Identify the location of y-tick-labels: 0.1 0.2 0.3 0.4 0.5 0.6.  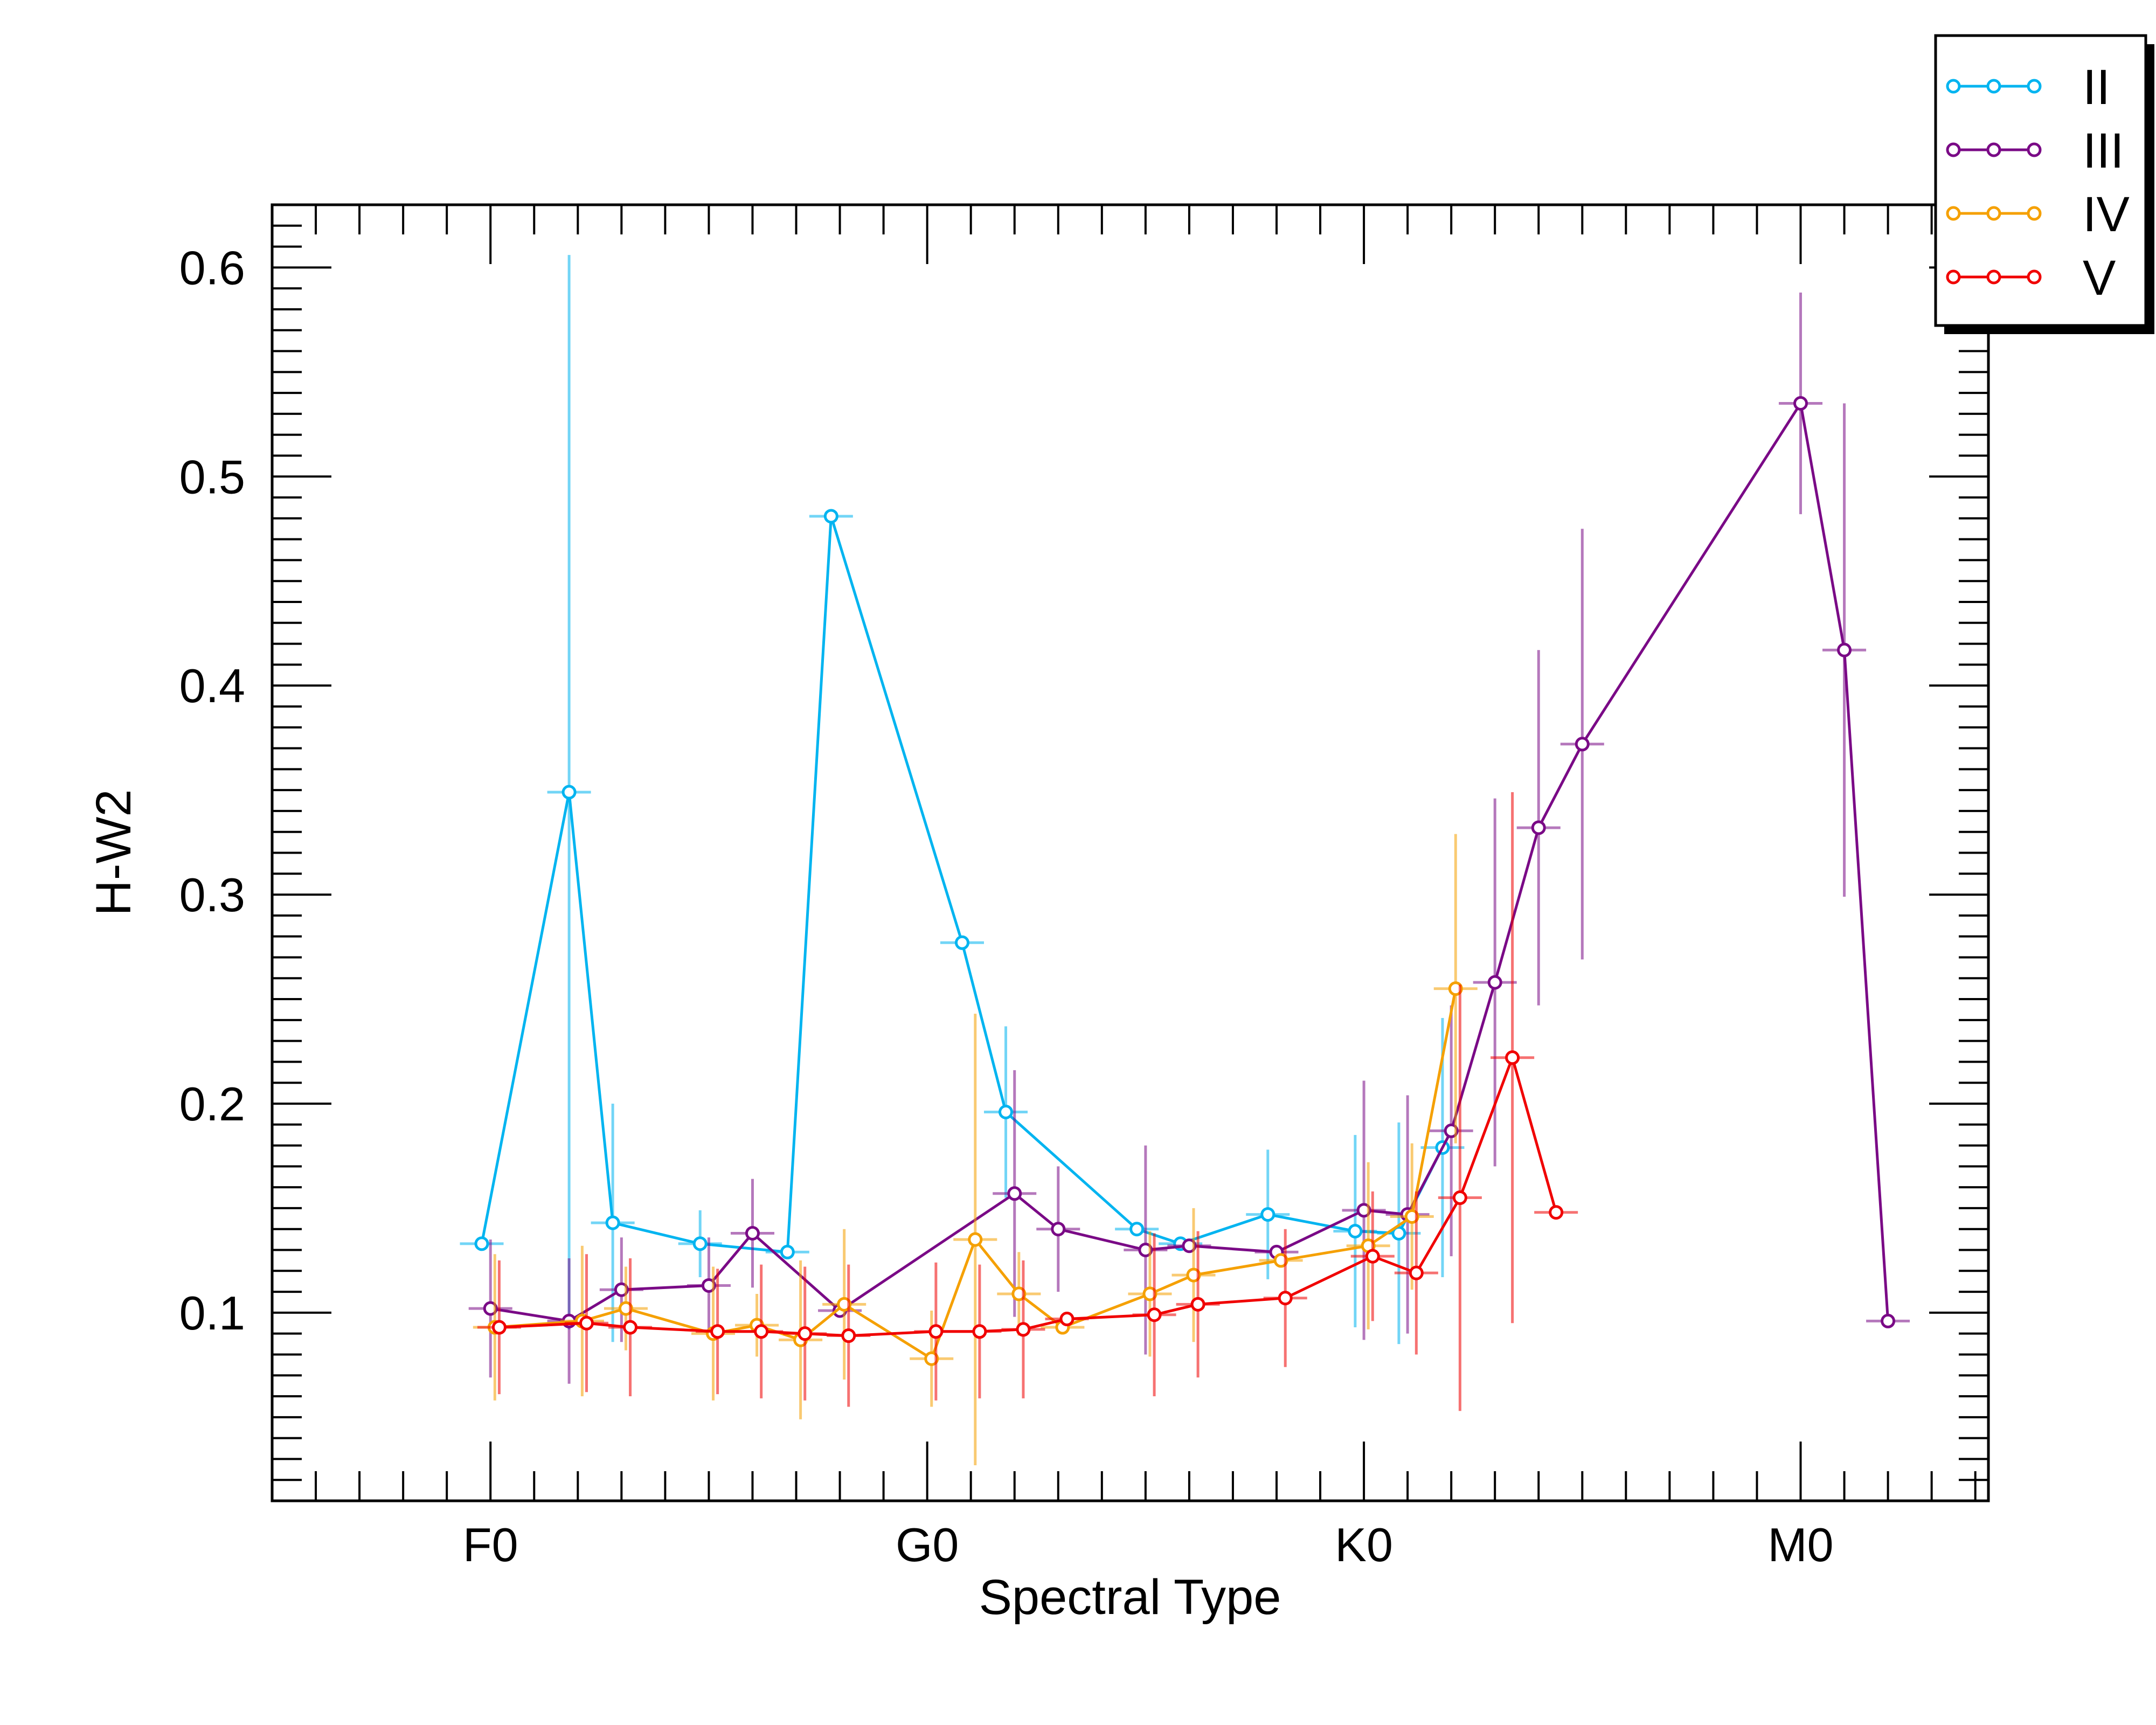
(212, 790).